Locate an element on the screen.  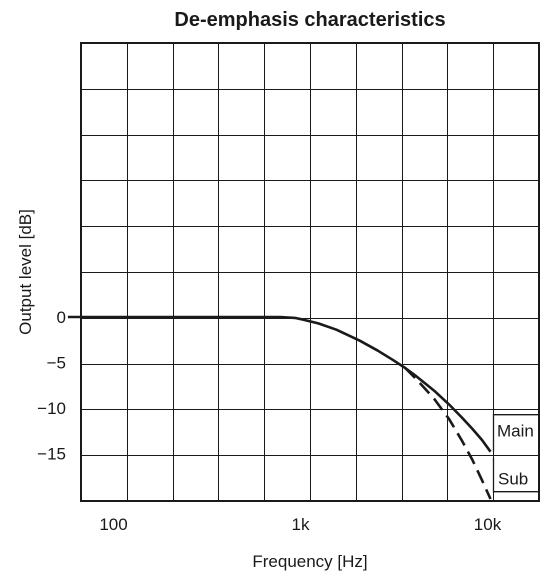
x-axis-label: Frequency [Hz] is located at coordinates (309, 561).